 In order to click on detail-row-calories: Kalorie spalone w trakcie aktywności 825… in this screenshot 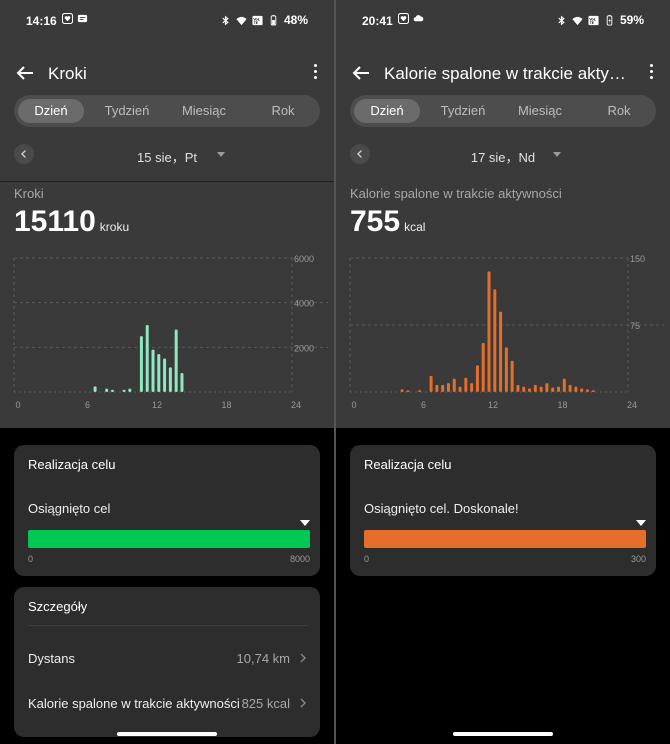, I will do `click(168, 707)`.